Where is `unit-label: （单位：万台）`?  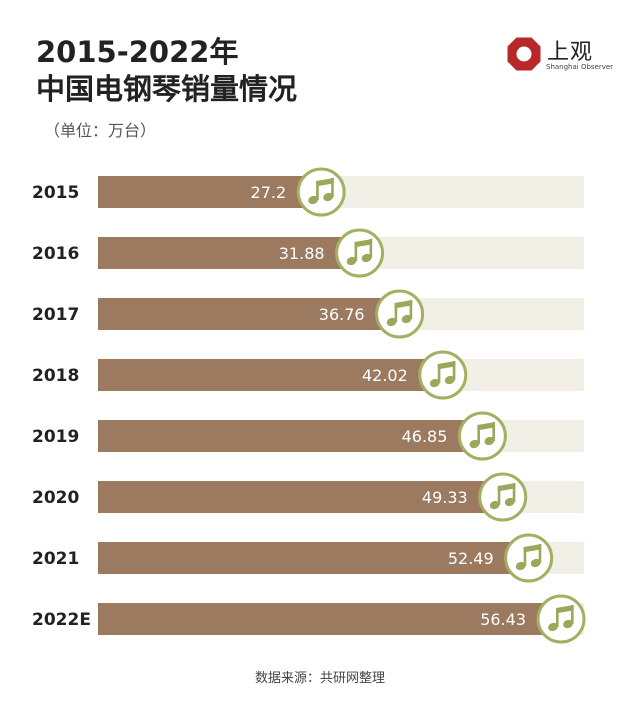 unit-label: （单位：万台） is located at coordinates (100, 130).